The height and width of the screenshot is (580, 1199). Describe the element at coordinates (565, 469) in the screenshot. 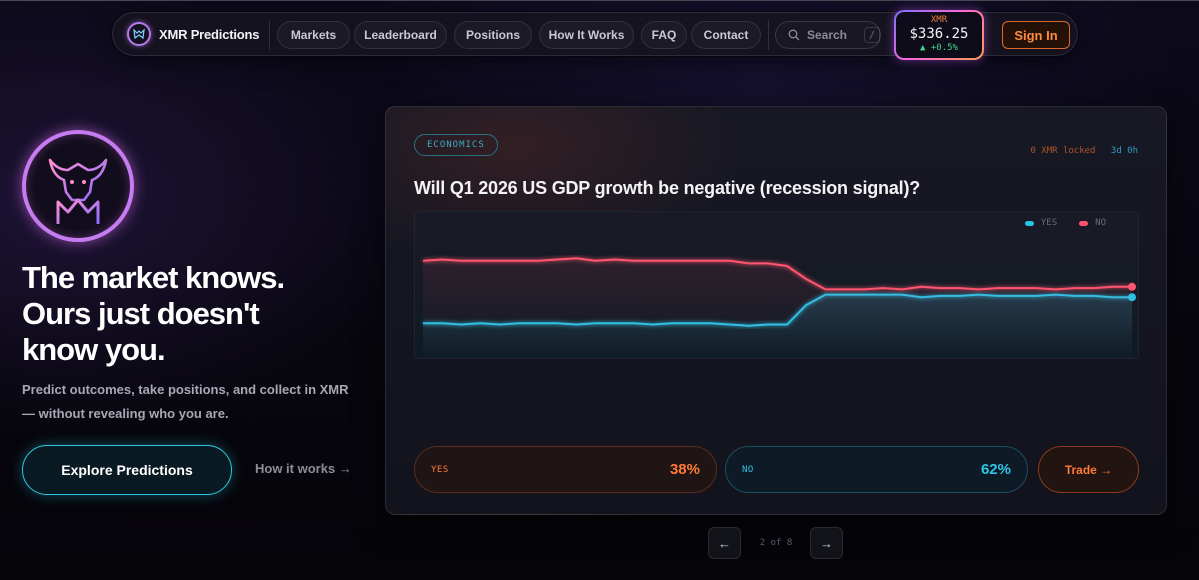

I see `yes-outcome-button: YES 38%` at that location.